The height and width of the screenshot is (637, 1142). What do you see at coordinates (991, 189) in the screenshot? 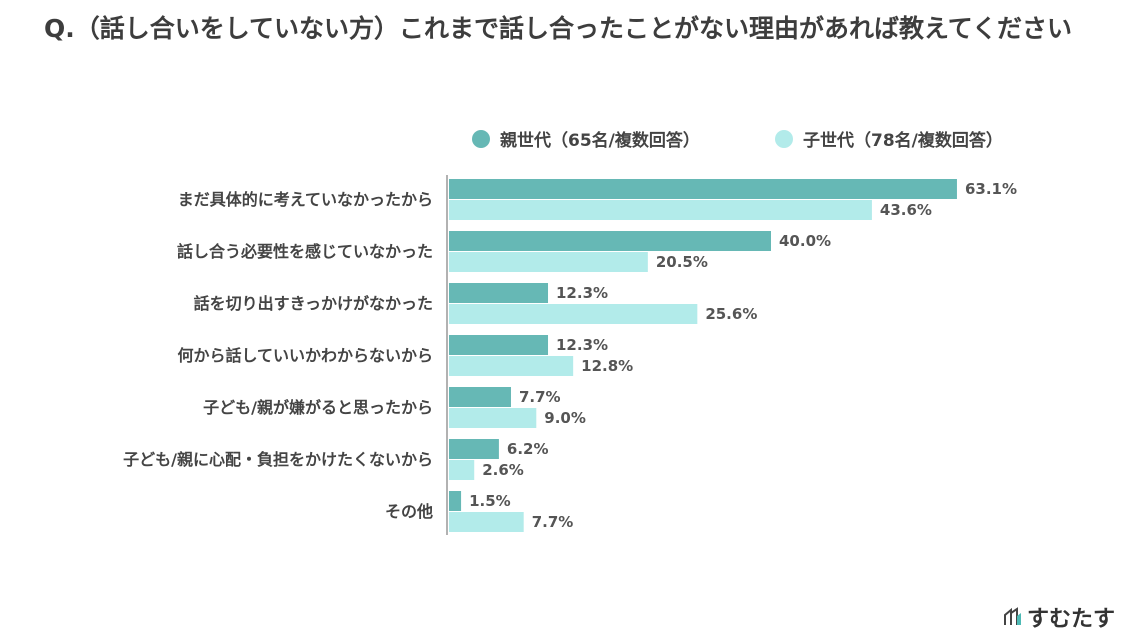
I see `data-label: 63.1%` at bounding box center [991, 189].